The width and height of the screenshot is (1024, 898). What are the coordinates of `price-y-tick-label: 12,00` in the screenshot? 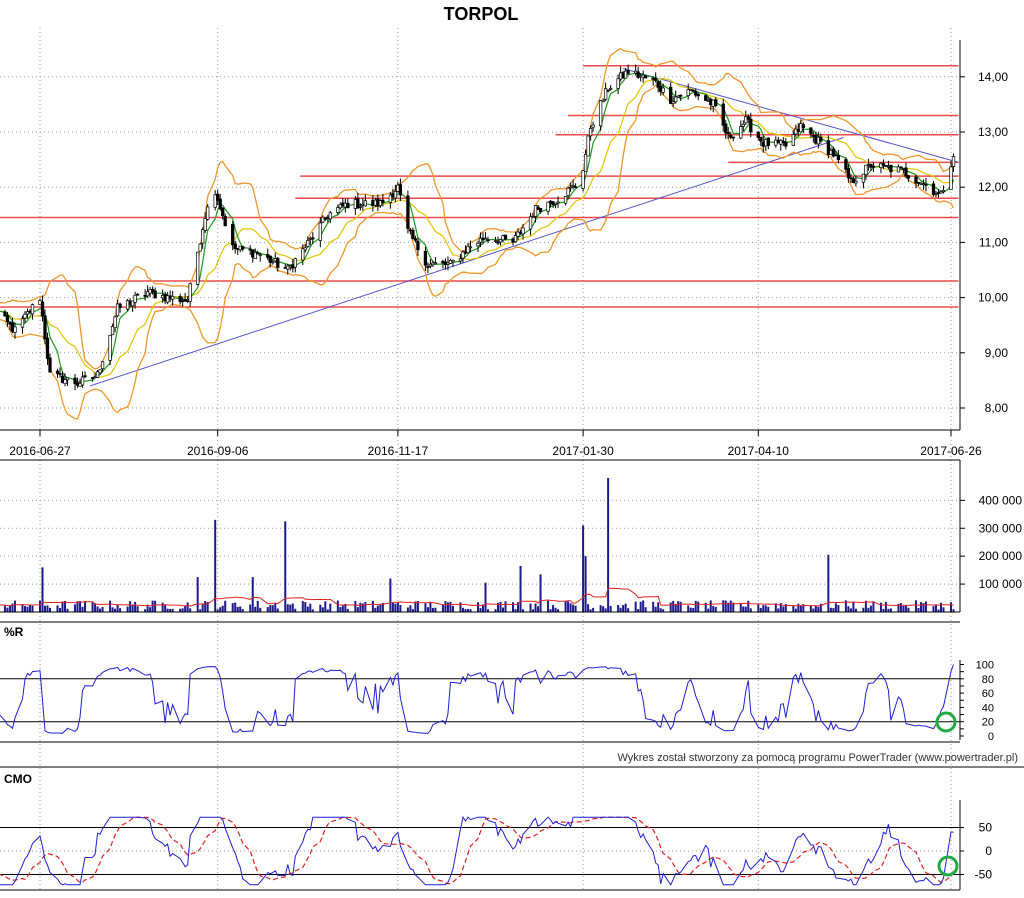 It's located at (993, 187).